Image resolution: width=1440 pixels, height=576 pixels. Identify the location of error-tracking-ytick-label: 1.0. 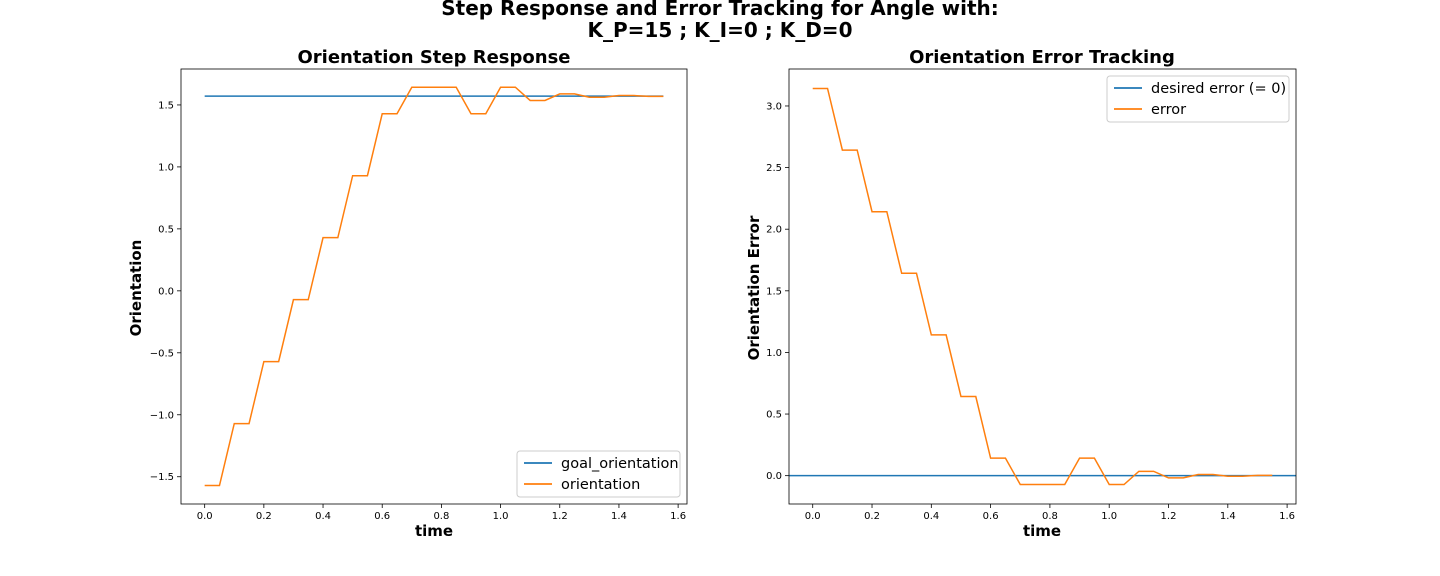
(774, 353).